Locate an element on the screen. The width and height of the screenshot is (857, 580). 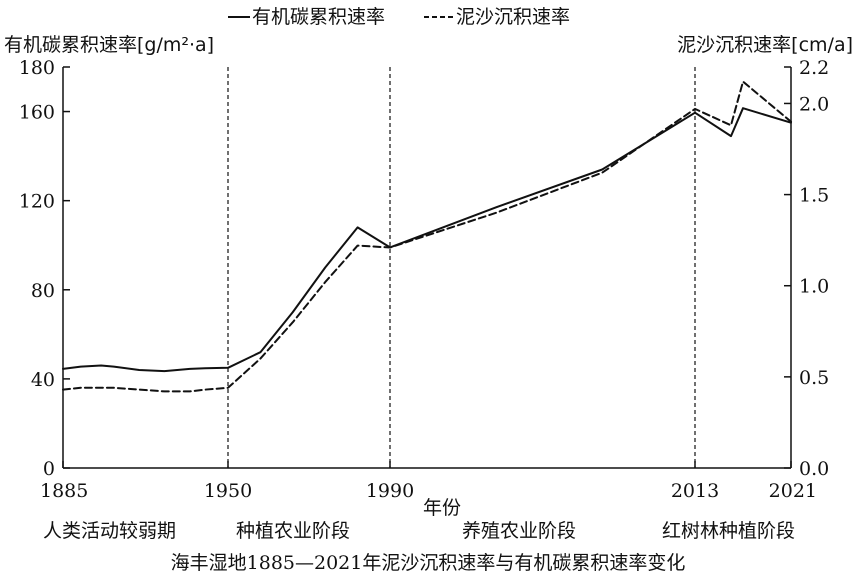
right-tick-label: 0.5 is located at coordinates (814, 378).